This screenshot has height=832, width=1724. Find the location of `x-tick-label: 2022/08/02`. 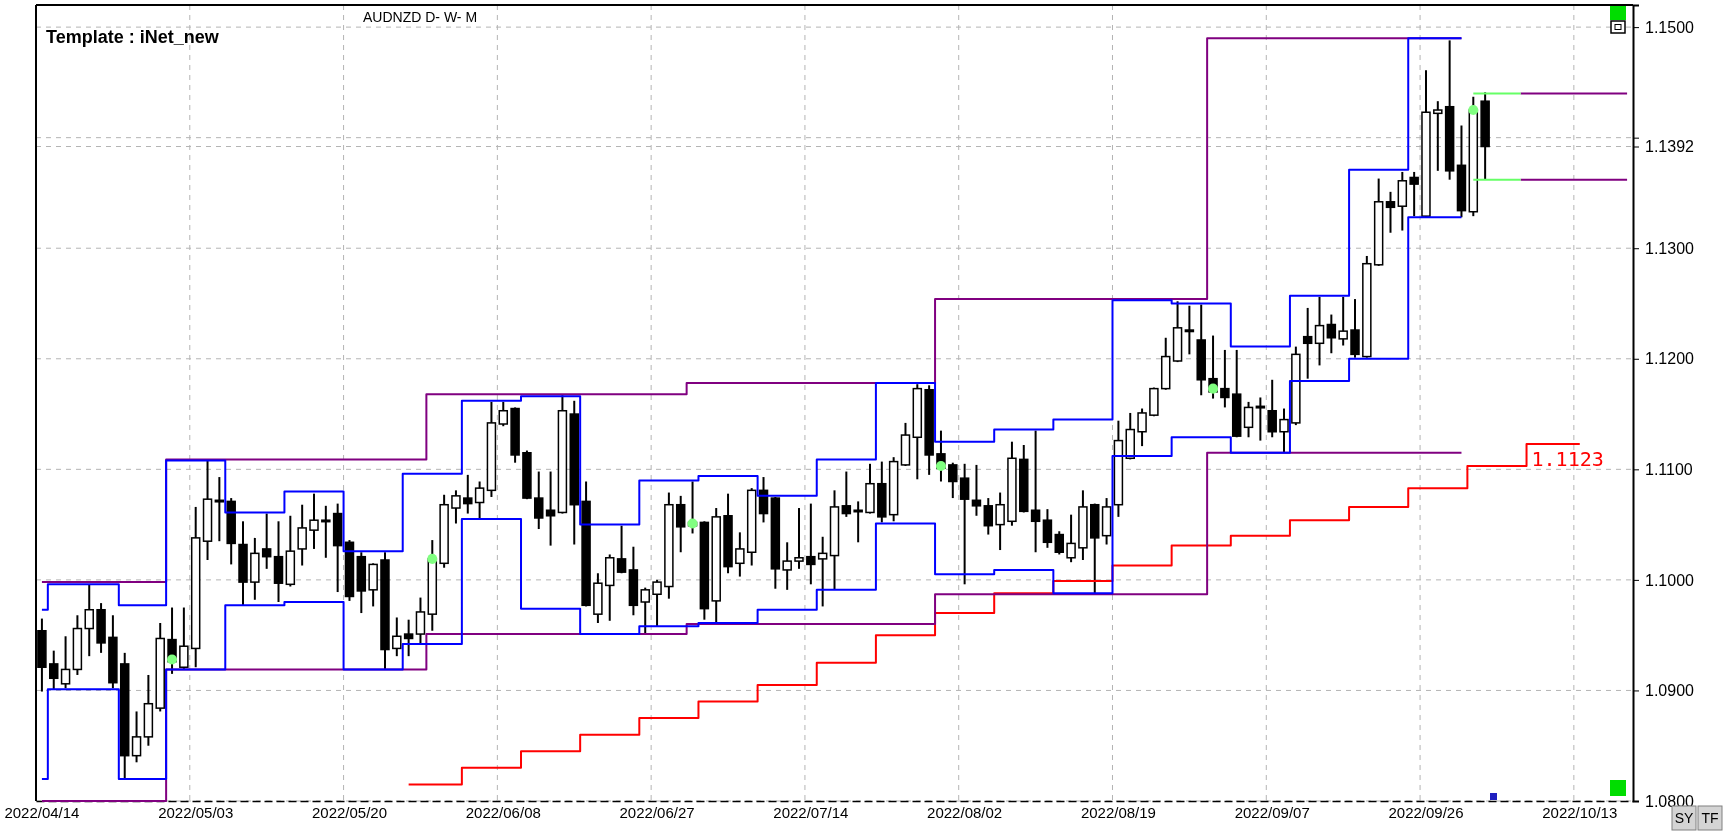

x-tick-label: 2022/08/02 is located at coordinates (965, 812).